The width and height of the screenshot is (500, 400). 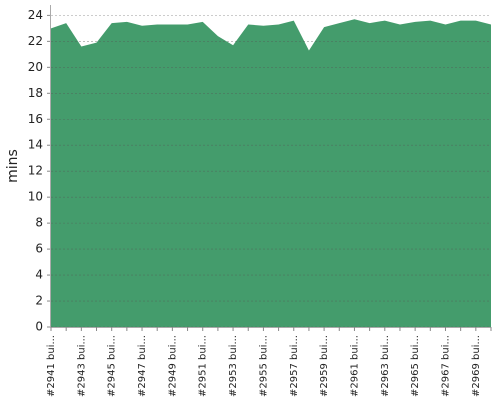 I want to click on y-tick-label: 18, so click(x=35, y=93).